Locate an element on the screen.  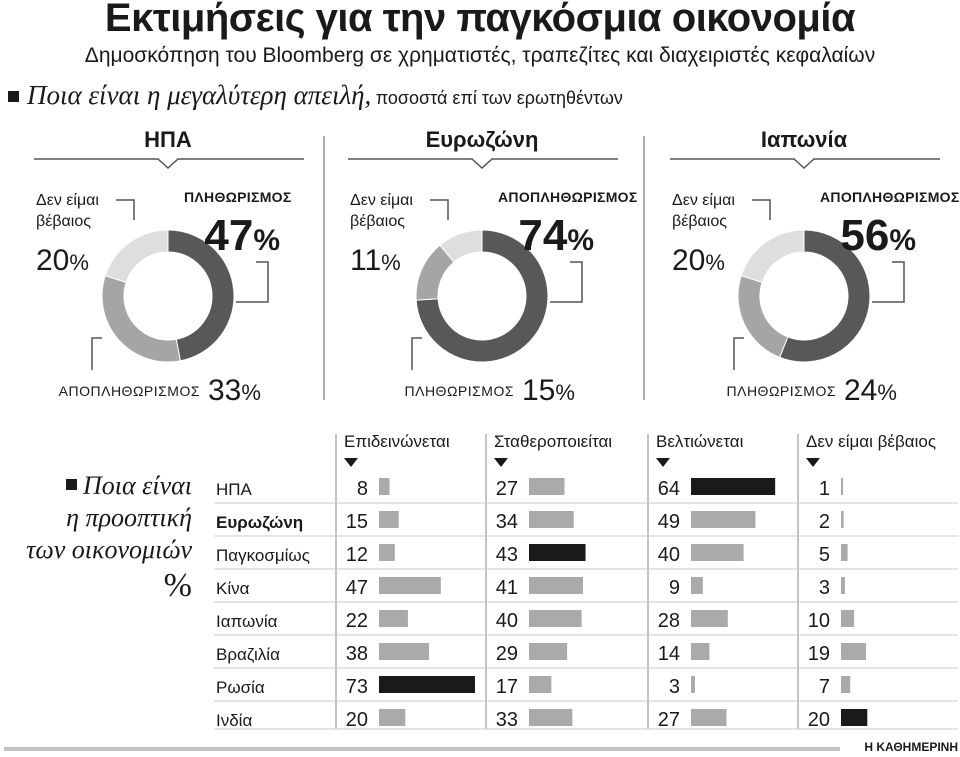
cell-value: 22 is located at coordinates (357, 621).